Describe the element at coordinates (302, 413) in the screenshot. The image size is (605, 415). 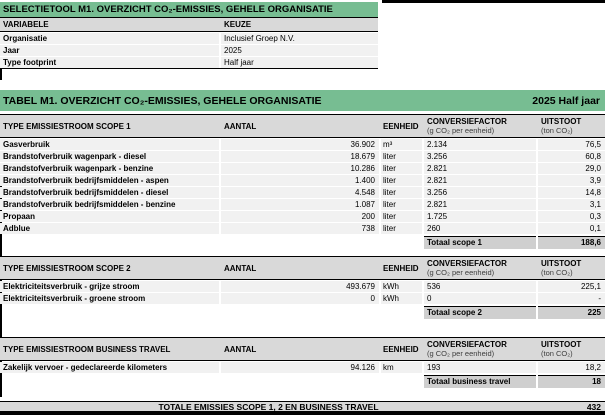
I see `print-area-bottom-border` at that location.